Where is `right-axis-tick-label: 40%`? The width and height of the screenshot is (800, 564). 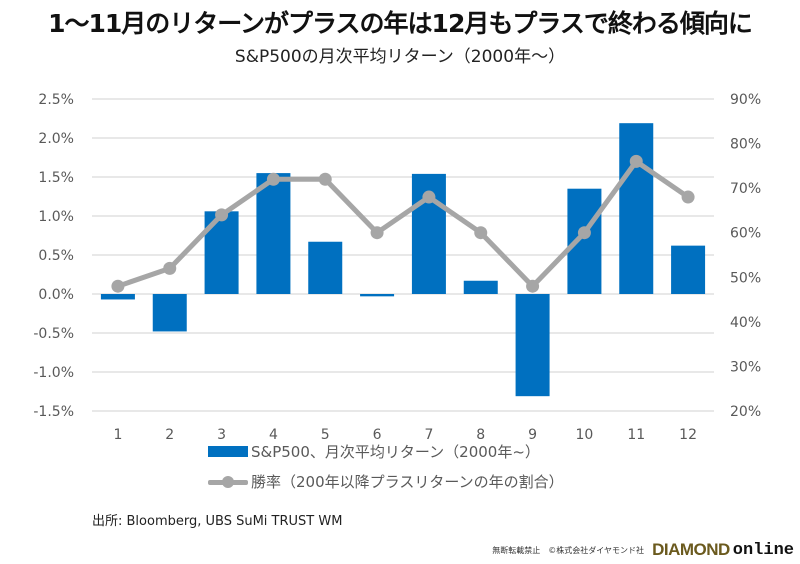 right-axis-tick-label: 40% is located at coordinates (745, 323).